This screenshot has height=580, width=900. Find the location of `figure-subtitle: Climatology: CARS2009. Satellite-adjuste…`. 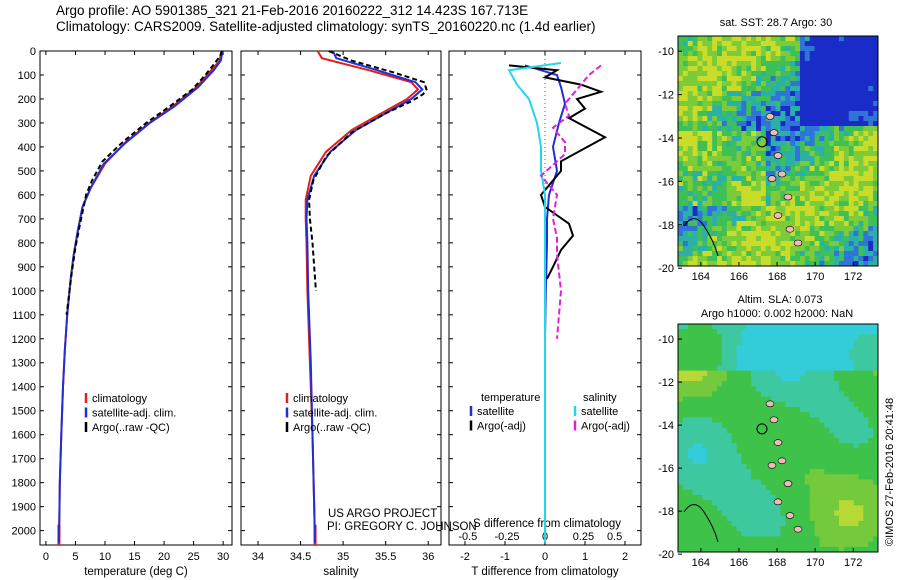

figure-subtitle: Climatology: CARS2009. Satellite-adjuste… is located at coordinates (326, 26).